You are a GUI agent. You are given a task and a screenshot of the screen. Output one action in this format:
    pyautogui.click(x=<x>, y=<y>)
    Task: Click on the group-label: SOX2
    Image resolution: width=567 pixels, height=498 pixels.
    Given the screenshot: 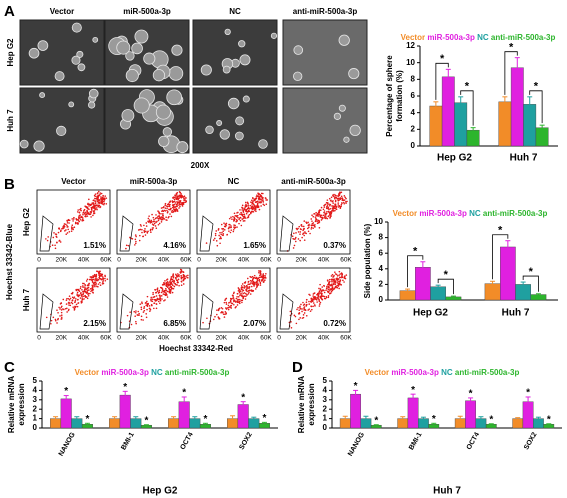 What is the action you would take?
    pyautogui.click(x=245, y=441)
    